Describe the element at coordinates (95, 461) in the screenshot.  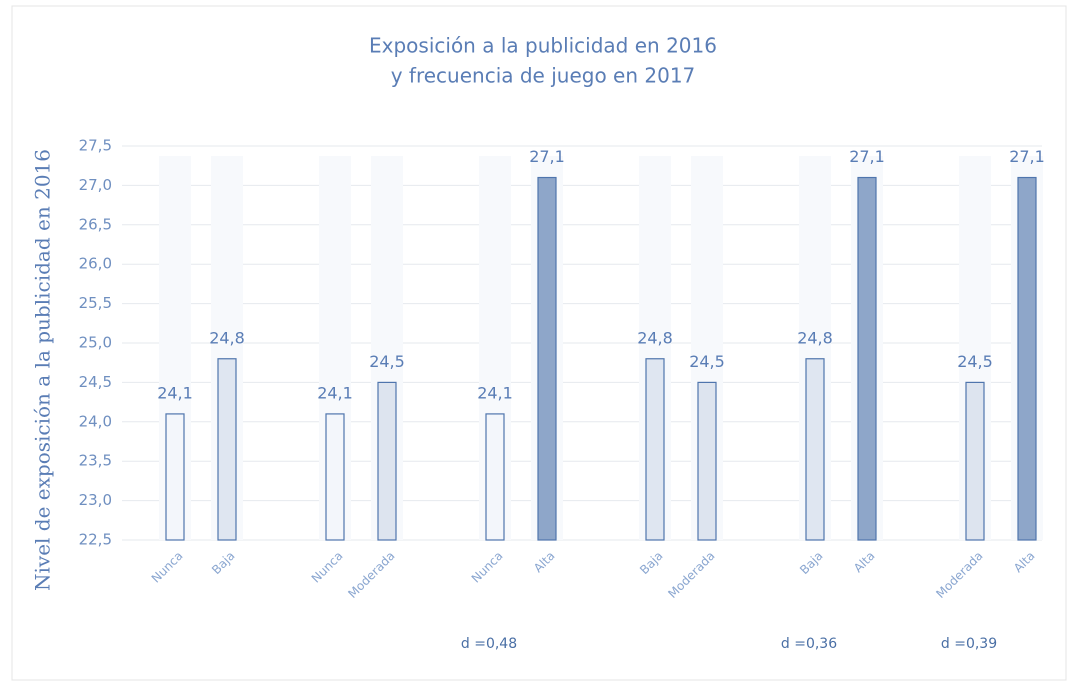
I see `y-tick-label: 23,5` at that location.